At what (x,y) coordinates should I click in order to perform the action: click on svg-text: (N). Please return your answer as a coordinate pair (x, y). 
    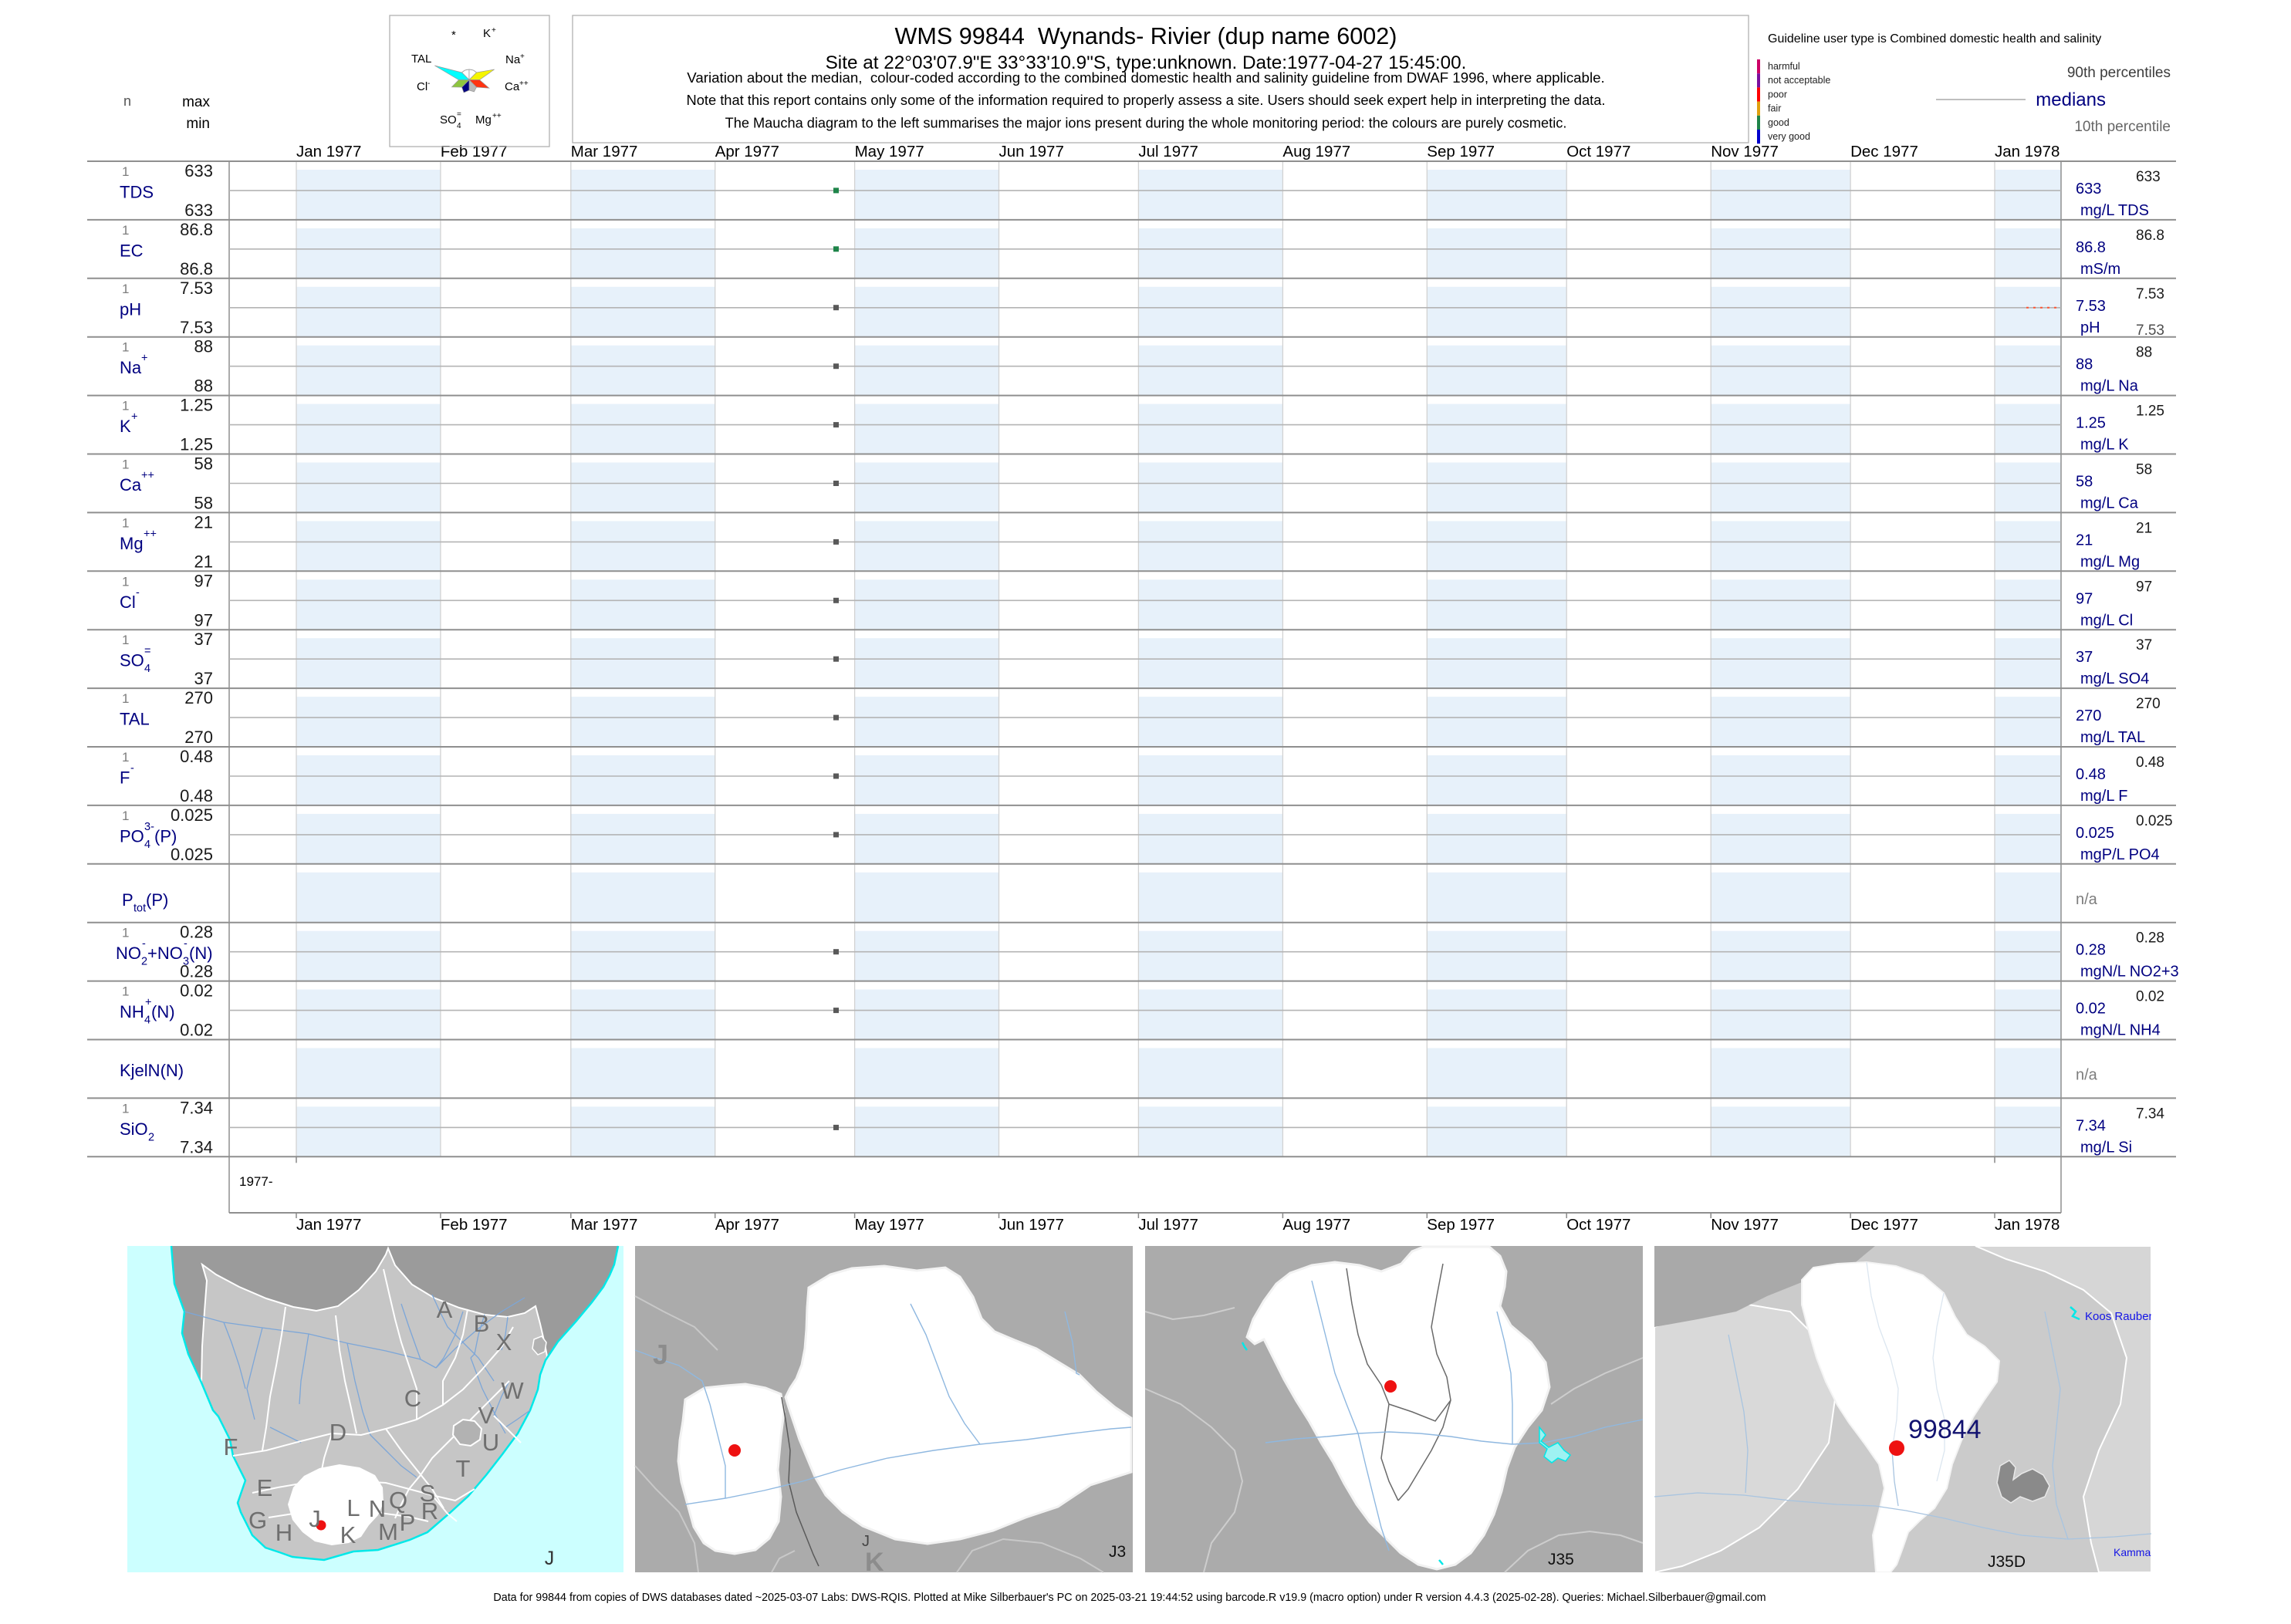
    Looking at the image, I should click on (163, 1011).